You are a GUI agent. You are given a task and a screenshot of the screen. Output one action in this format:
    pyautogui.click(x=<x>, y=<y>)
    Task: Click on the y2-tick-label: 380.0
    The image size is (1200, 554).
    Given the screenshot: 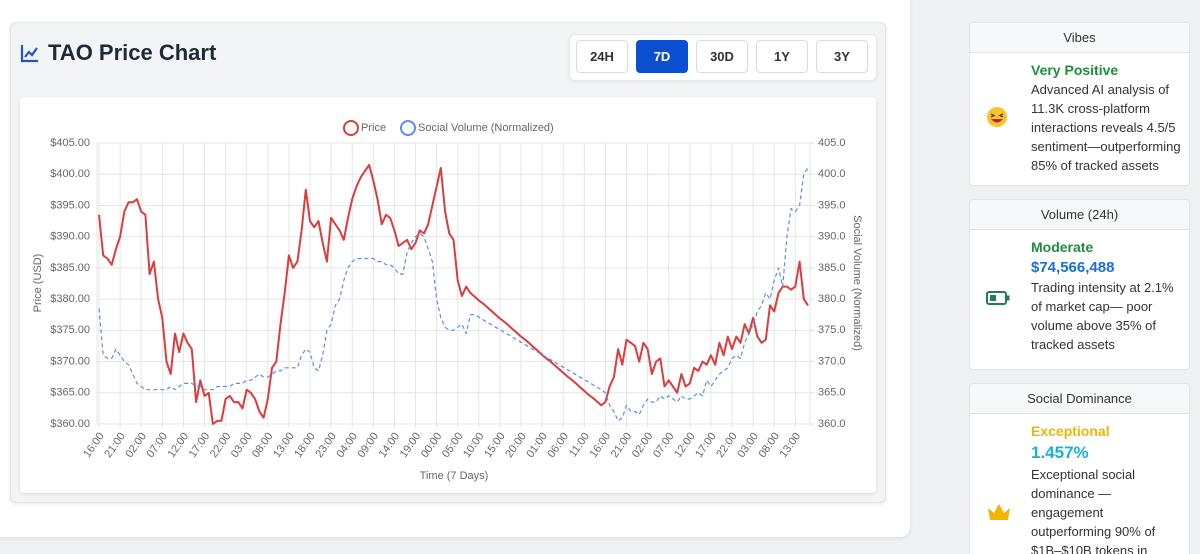 What is the action you would take?
    pyautogui.click(x=832, y=299)
    